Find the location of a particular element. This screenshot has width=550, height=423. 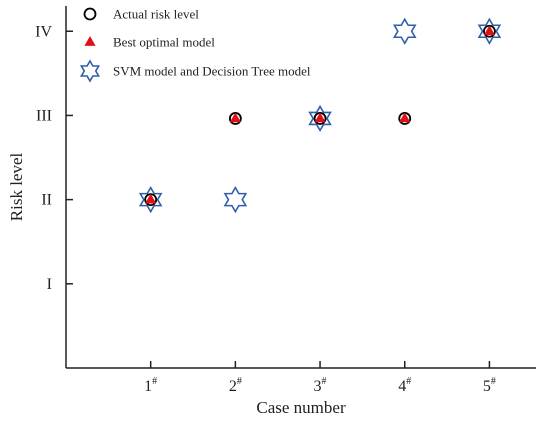

y-tick-label: I is located at coordinates (49, 284).